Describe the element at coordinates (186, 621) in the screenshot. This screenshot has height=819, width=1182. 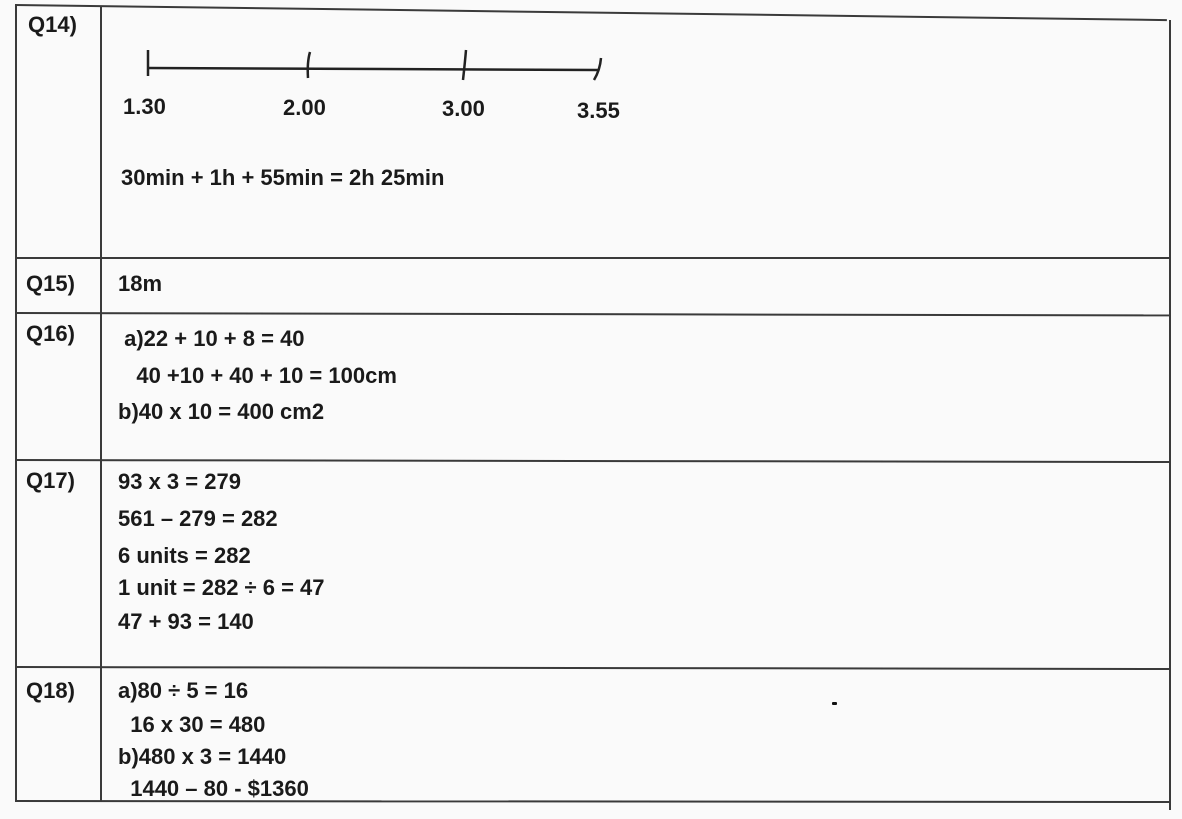
I see `q17-answer-line-5: 47 + 93 = 140` at that location.